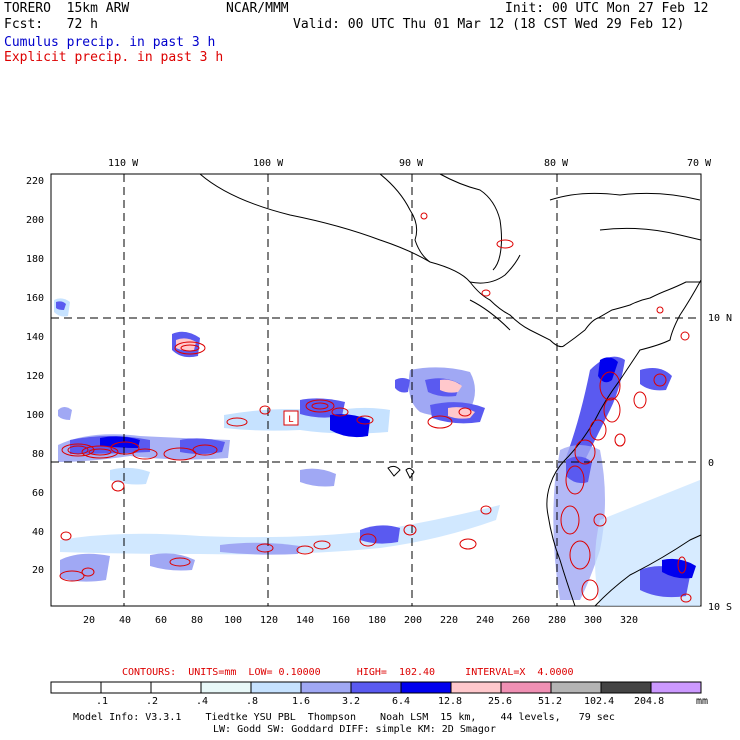 The height and width of the screenshot is (740, 740). Describe the element at coordinates (500, 701) in the screenshot. I see `legend-value: 25.6` at that location.